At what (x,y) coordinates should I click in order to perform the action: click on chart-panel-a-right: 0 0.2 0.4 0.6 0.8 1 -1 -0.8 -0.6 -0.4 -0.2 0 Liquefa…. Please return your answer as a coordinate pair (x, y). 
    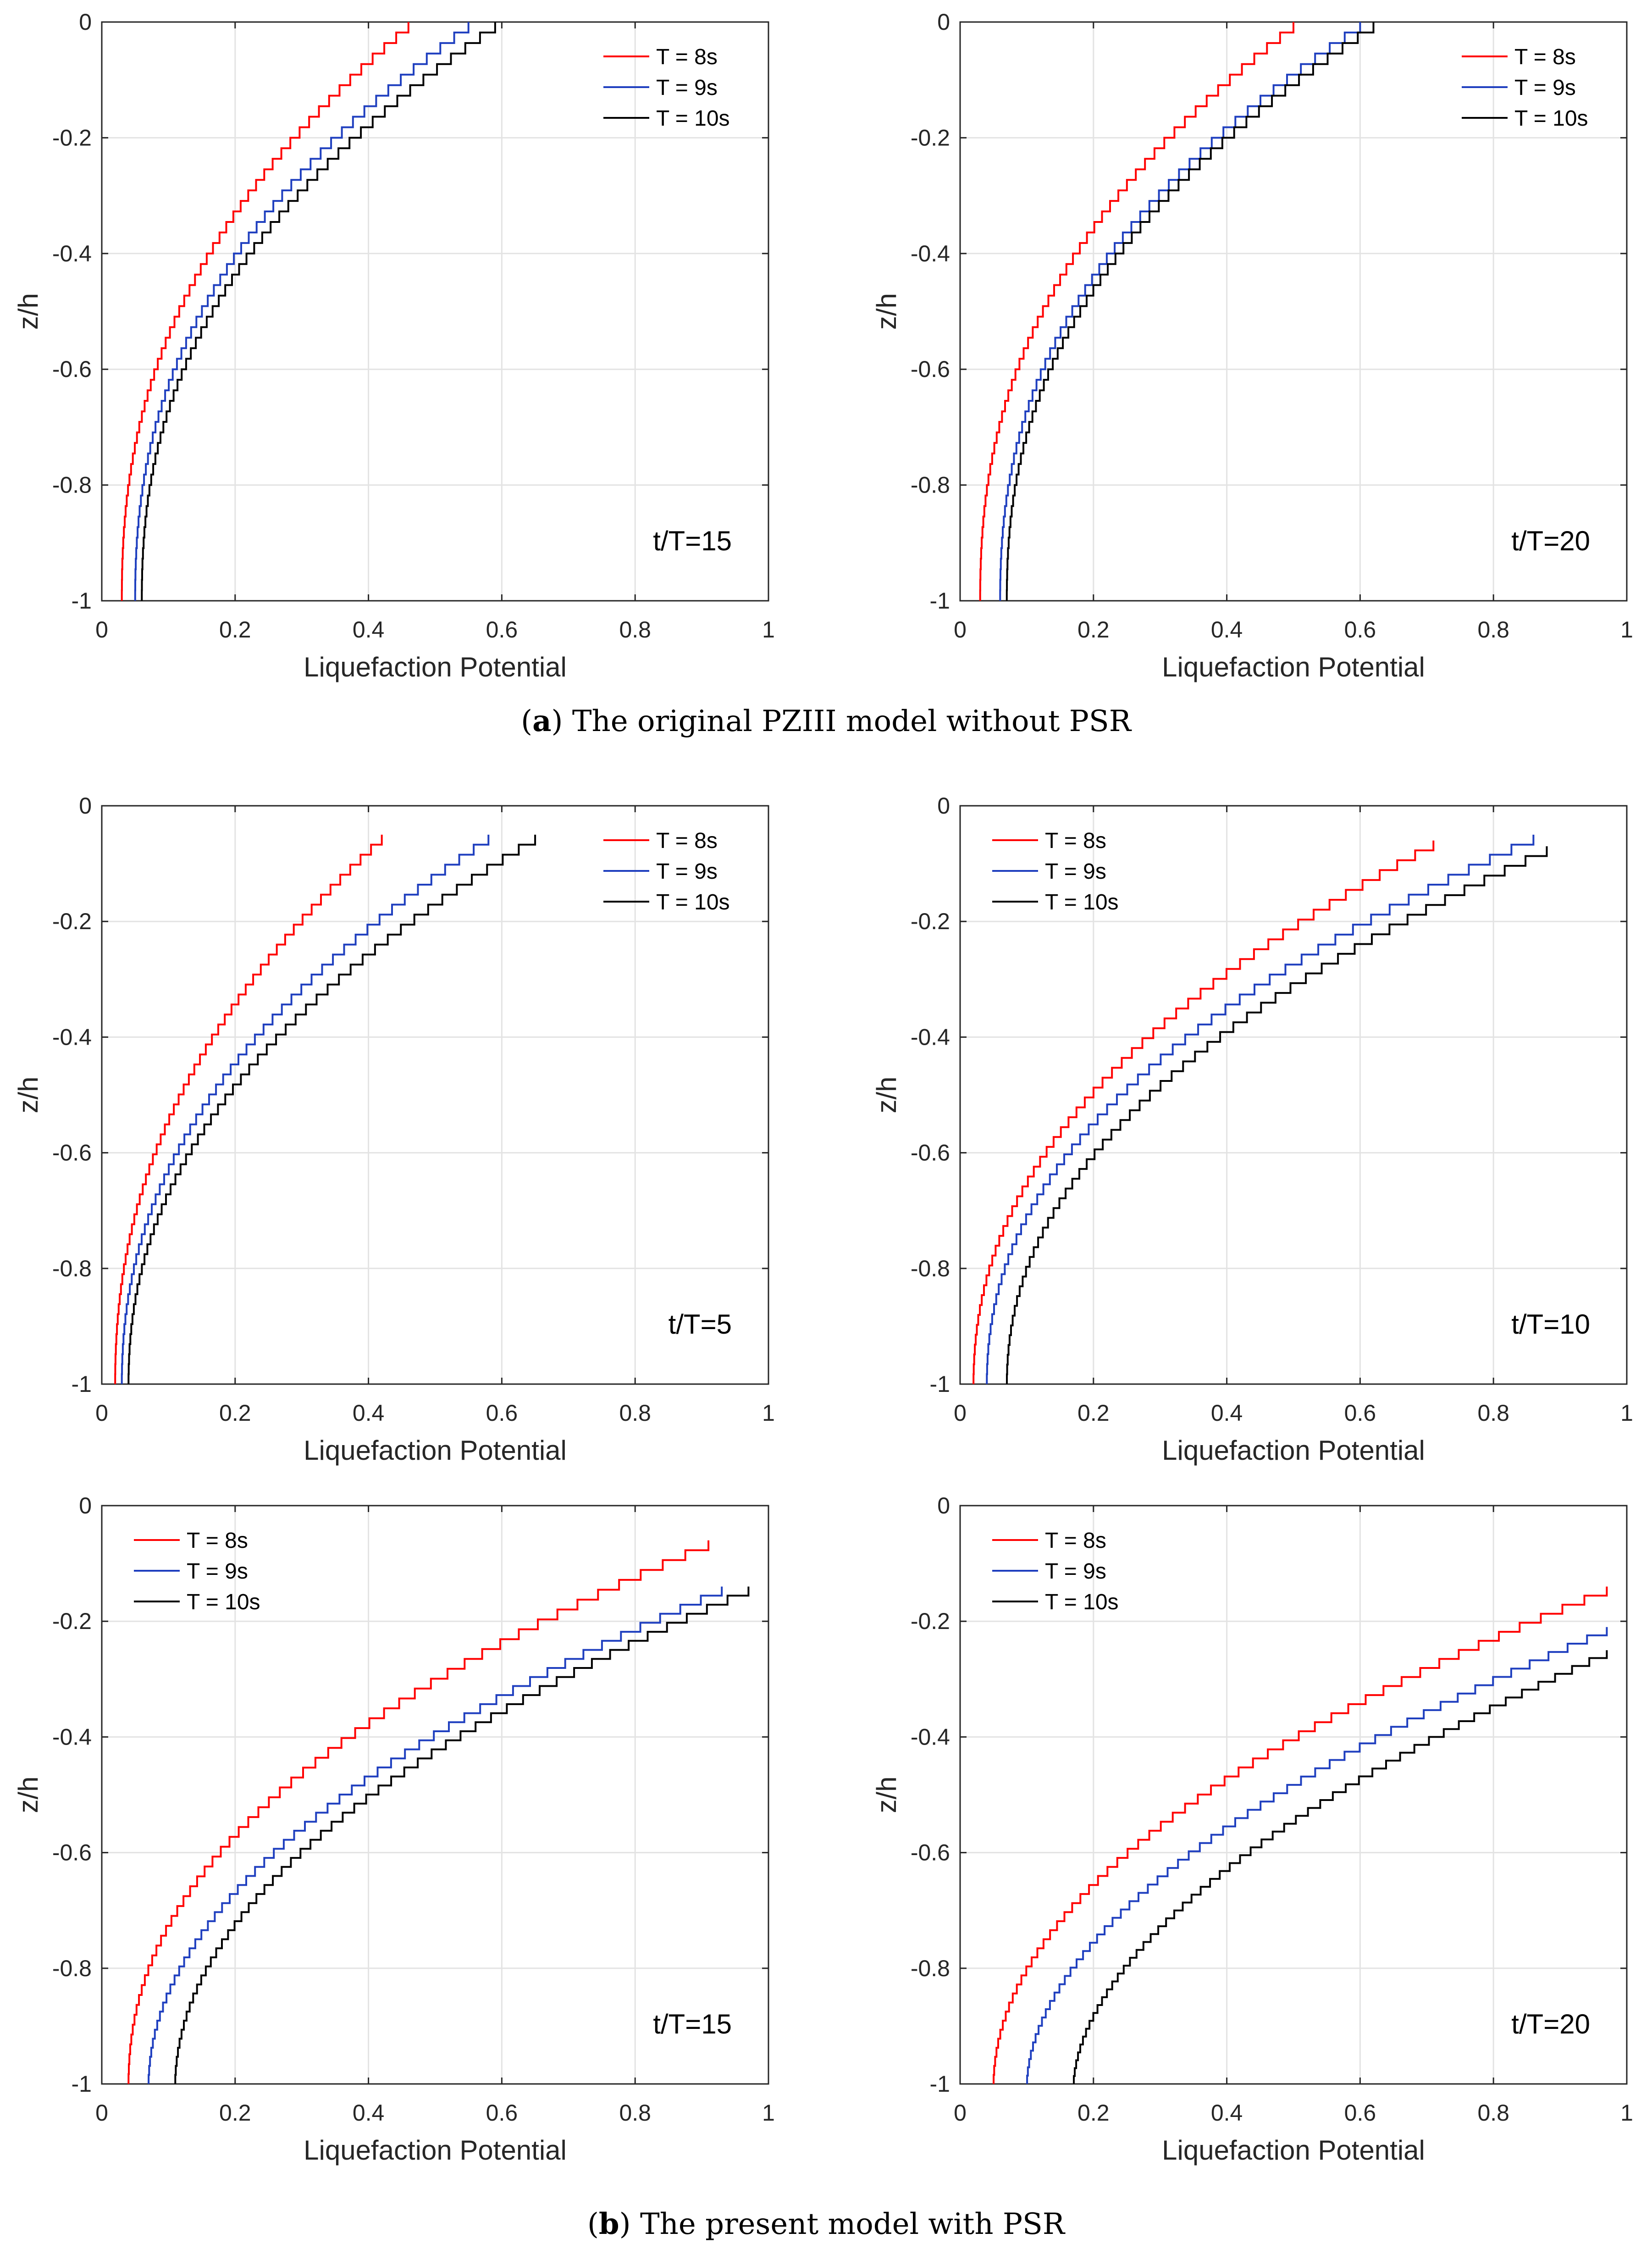
    Looking at the image, I should click on (1252, 345).